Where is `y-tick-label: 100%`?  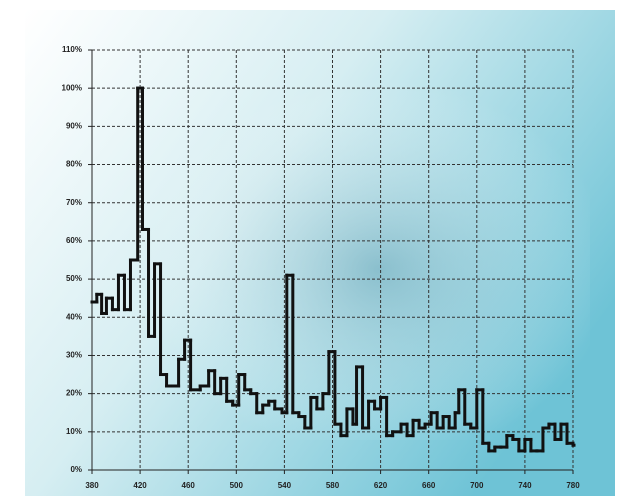
y-tick-label: 100% is located at coordinates (72, 87).